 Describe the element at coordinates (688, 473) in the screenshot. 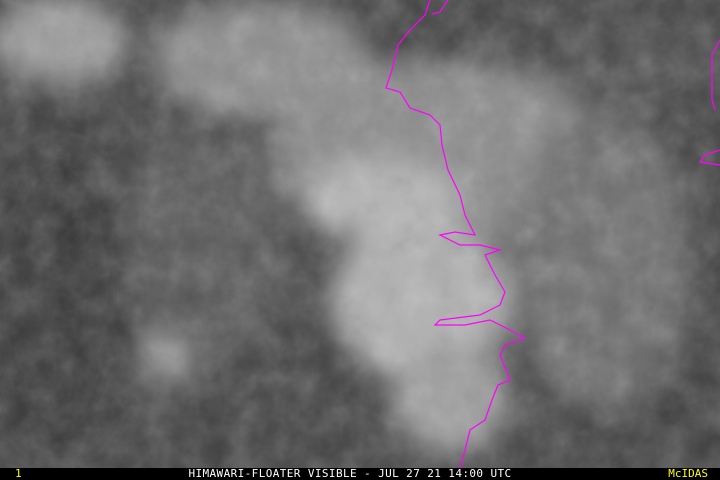

I see `mcidas-logo: McIDAS` at that location.